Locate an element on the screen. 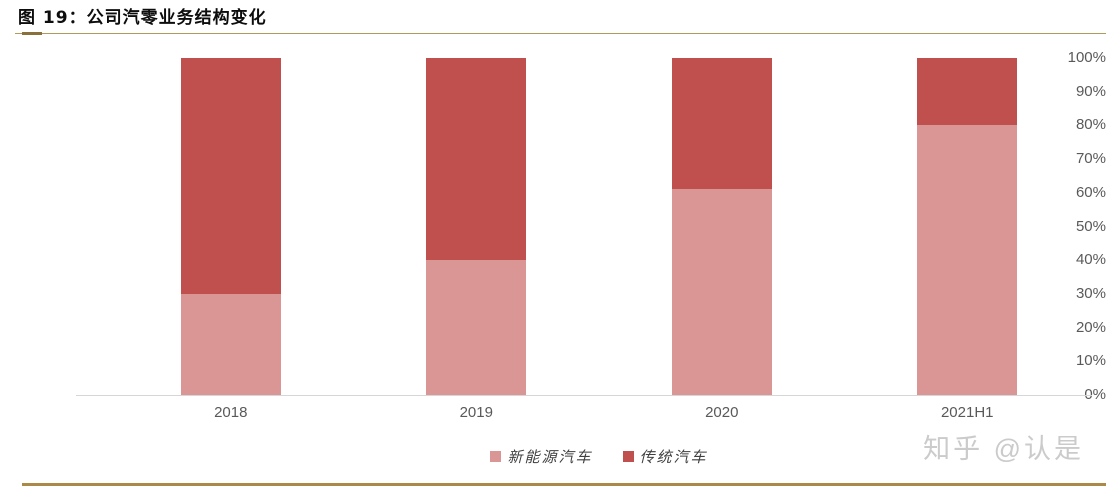 The height and width of the screenshot is (492, 1106). watermark: 知乎 @认是 is located at coordinates (1003, 449).